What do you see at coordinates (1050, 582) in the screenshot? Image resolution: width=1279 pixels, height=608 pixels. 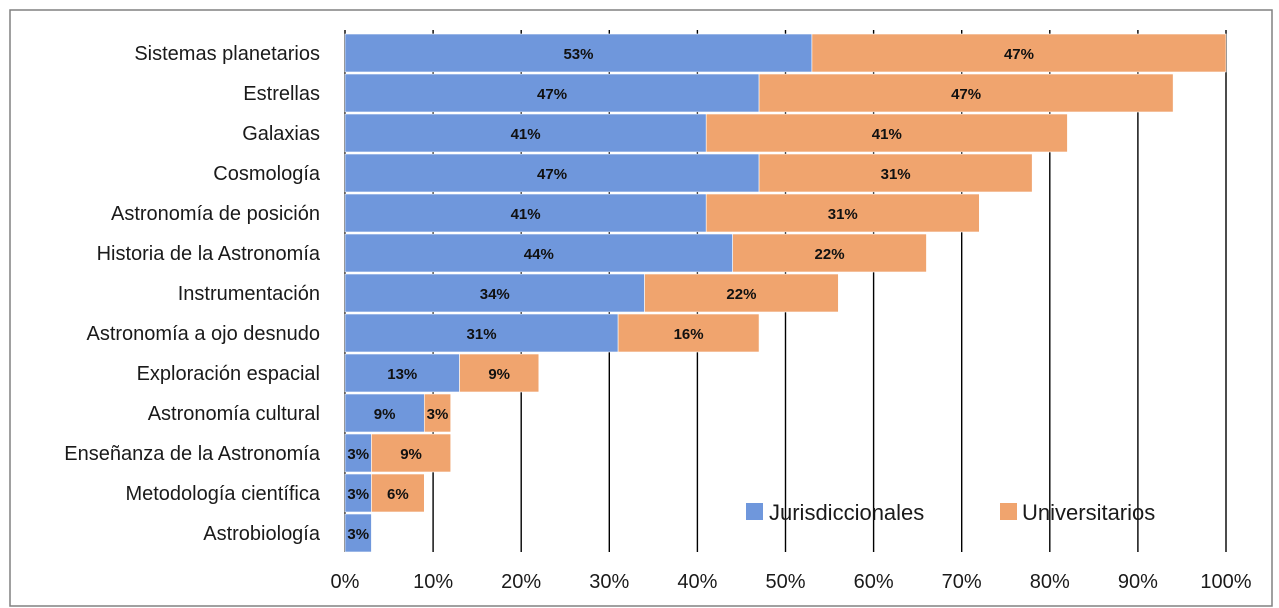 I see `x-tick-label: 80%` at bounding box center [1050, 582].